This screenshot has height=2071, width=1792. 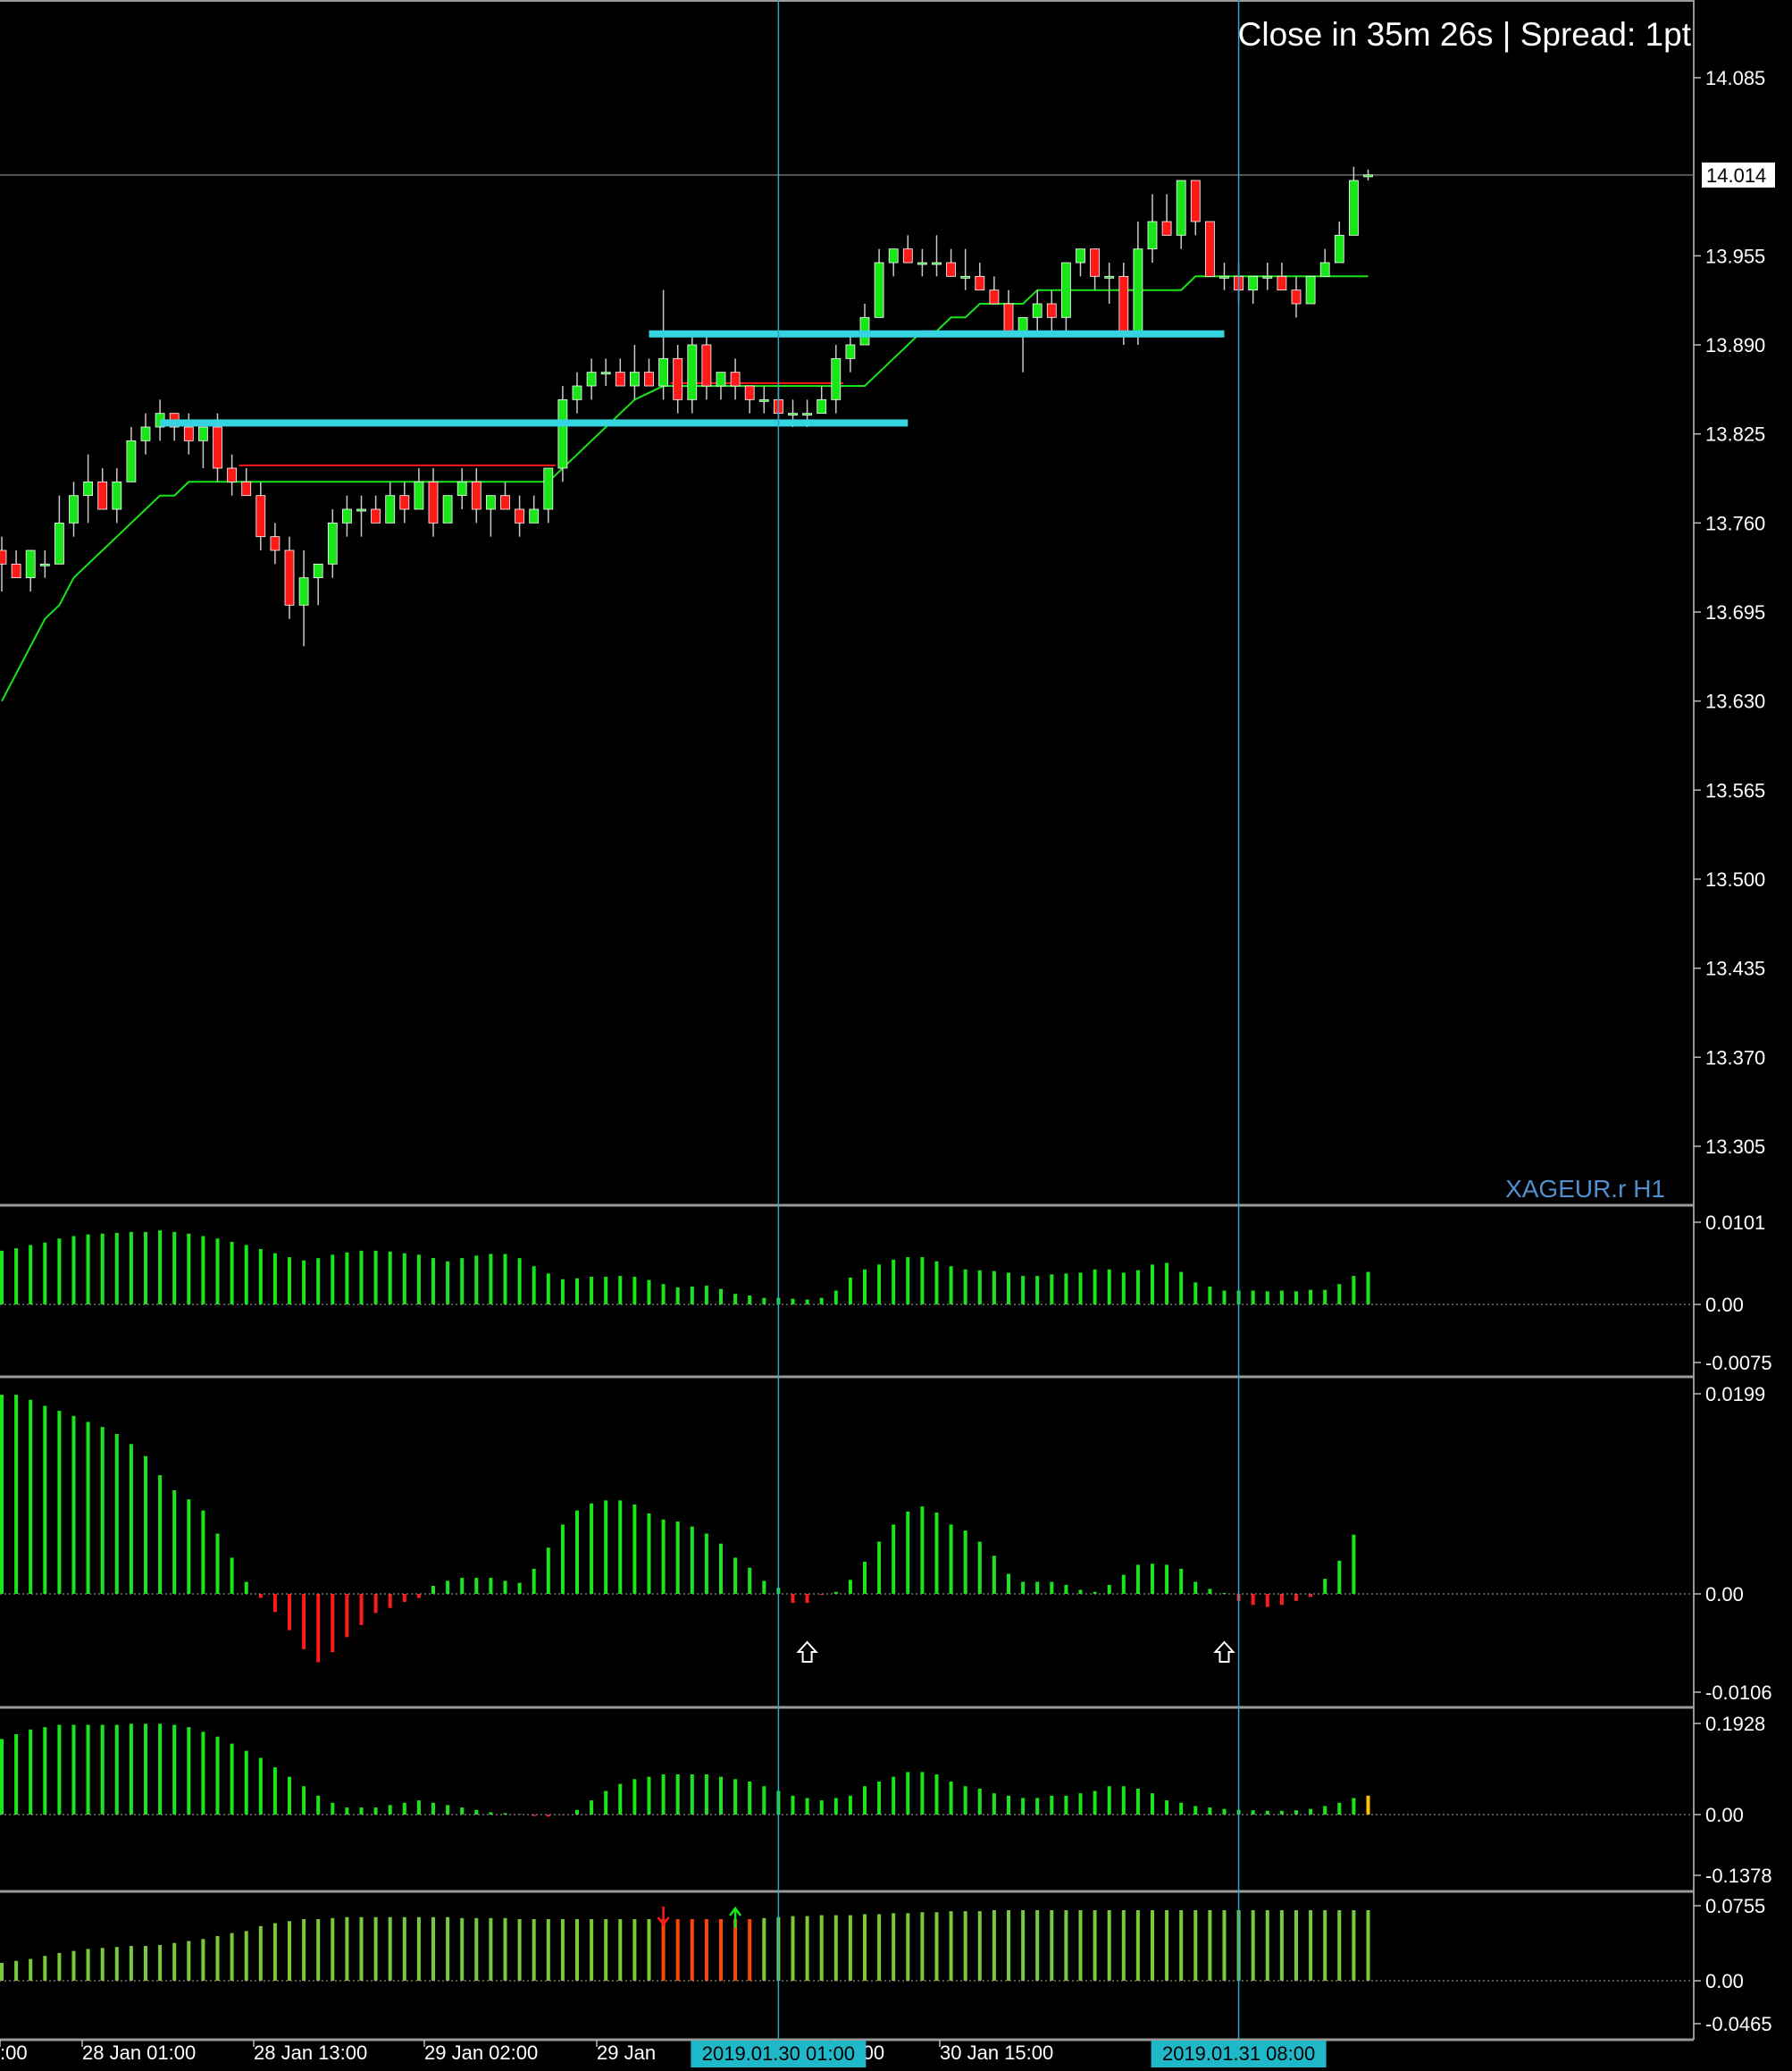 I want to click on price-tick-label: 13.565, so click(x=1735, y=790).